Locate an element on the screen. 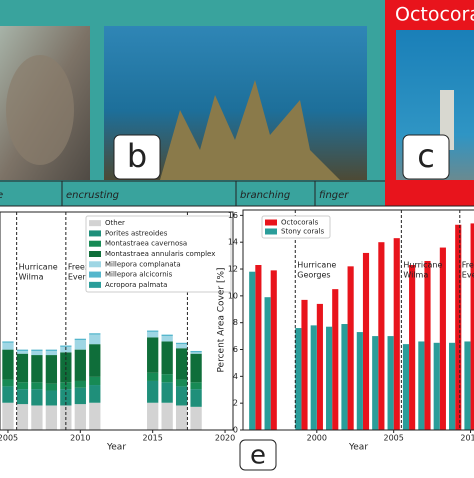 This screenshot has height=478, width=474. y-tick-label: 14 is located at coordinates (233, 242).